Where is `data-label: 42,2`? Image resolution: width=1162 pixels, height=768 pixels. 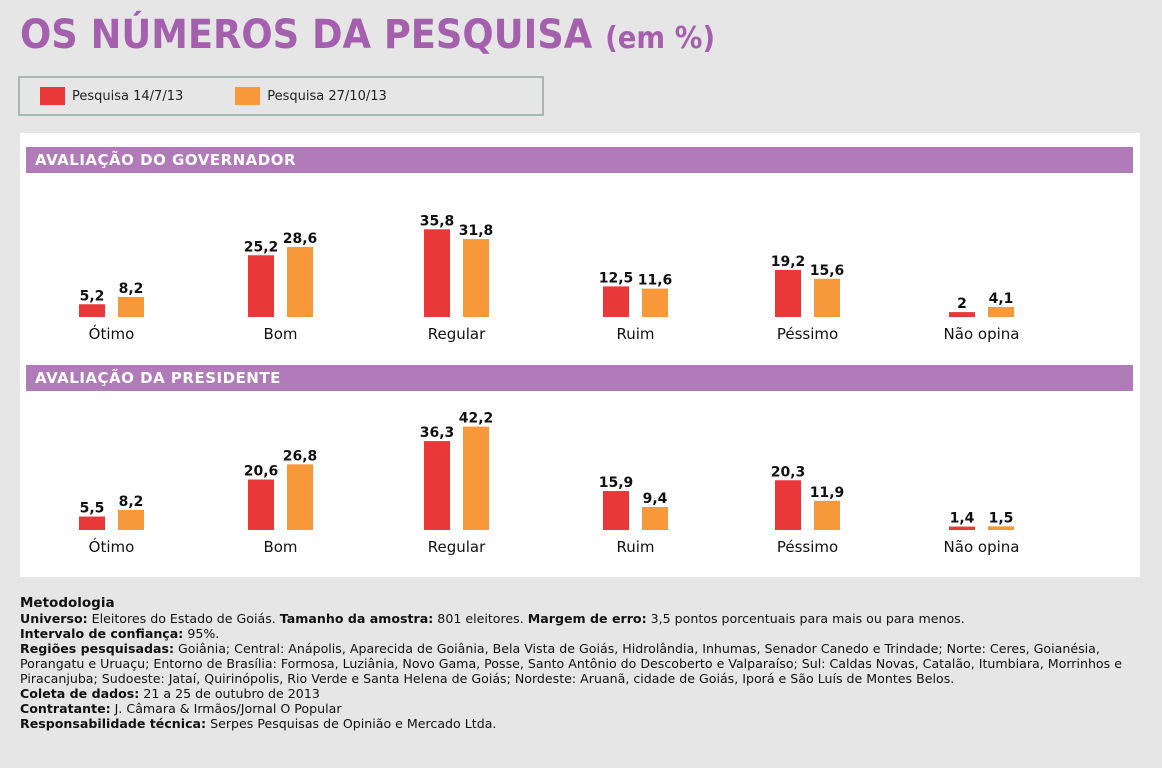
data-label: 42,2 is located at coordinates (476, 419).